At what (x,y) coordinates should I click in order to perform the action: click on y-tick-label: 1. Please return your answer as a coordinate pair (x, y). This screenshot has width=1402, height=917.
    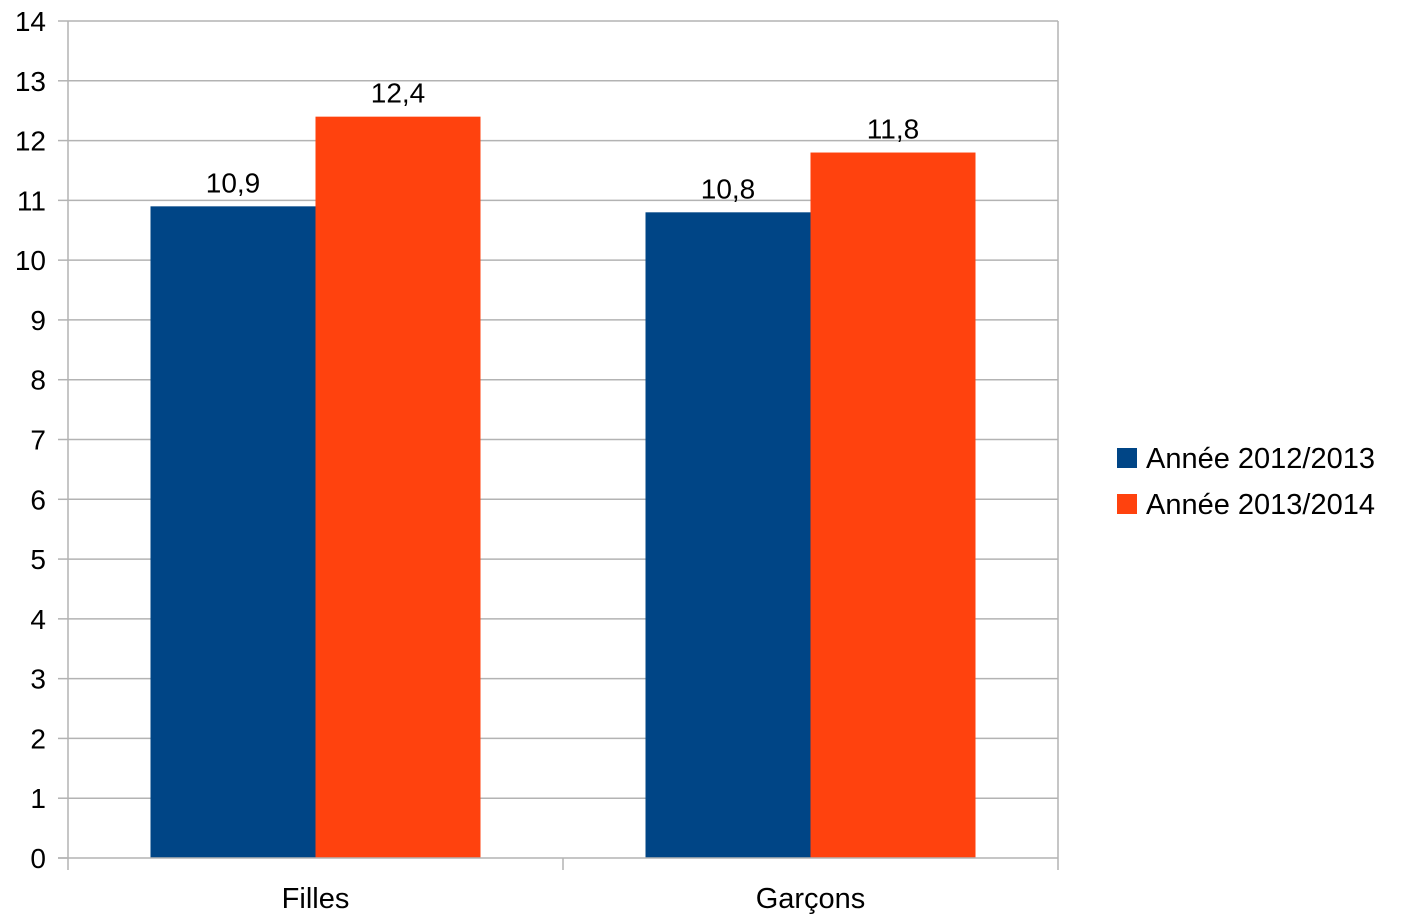
    Looking at the image, I should click on (38, 798).